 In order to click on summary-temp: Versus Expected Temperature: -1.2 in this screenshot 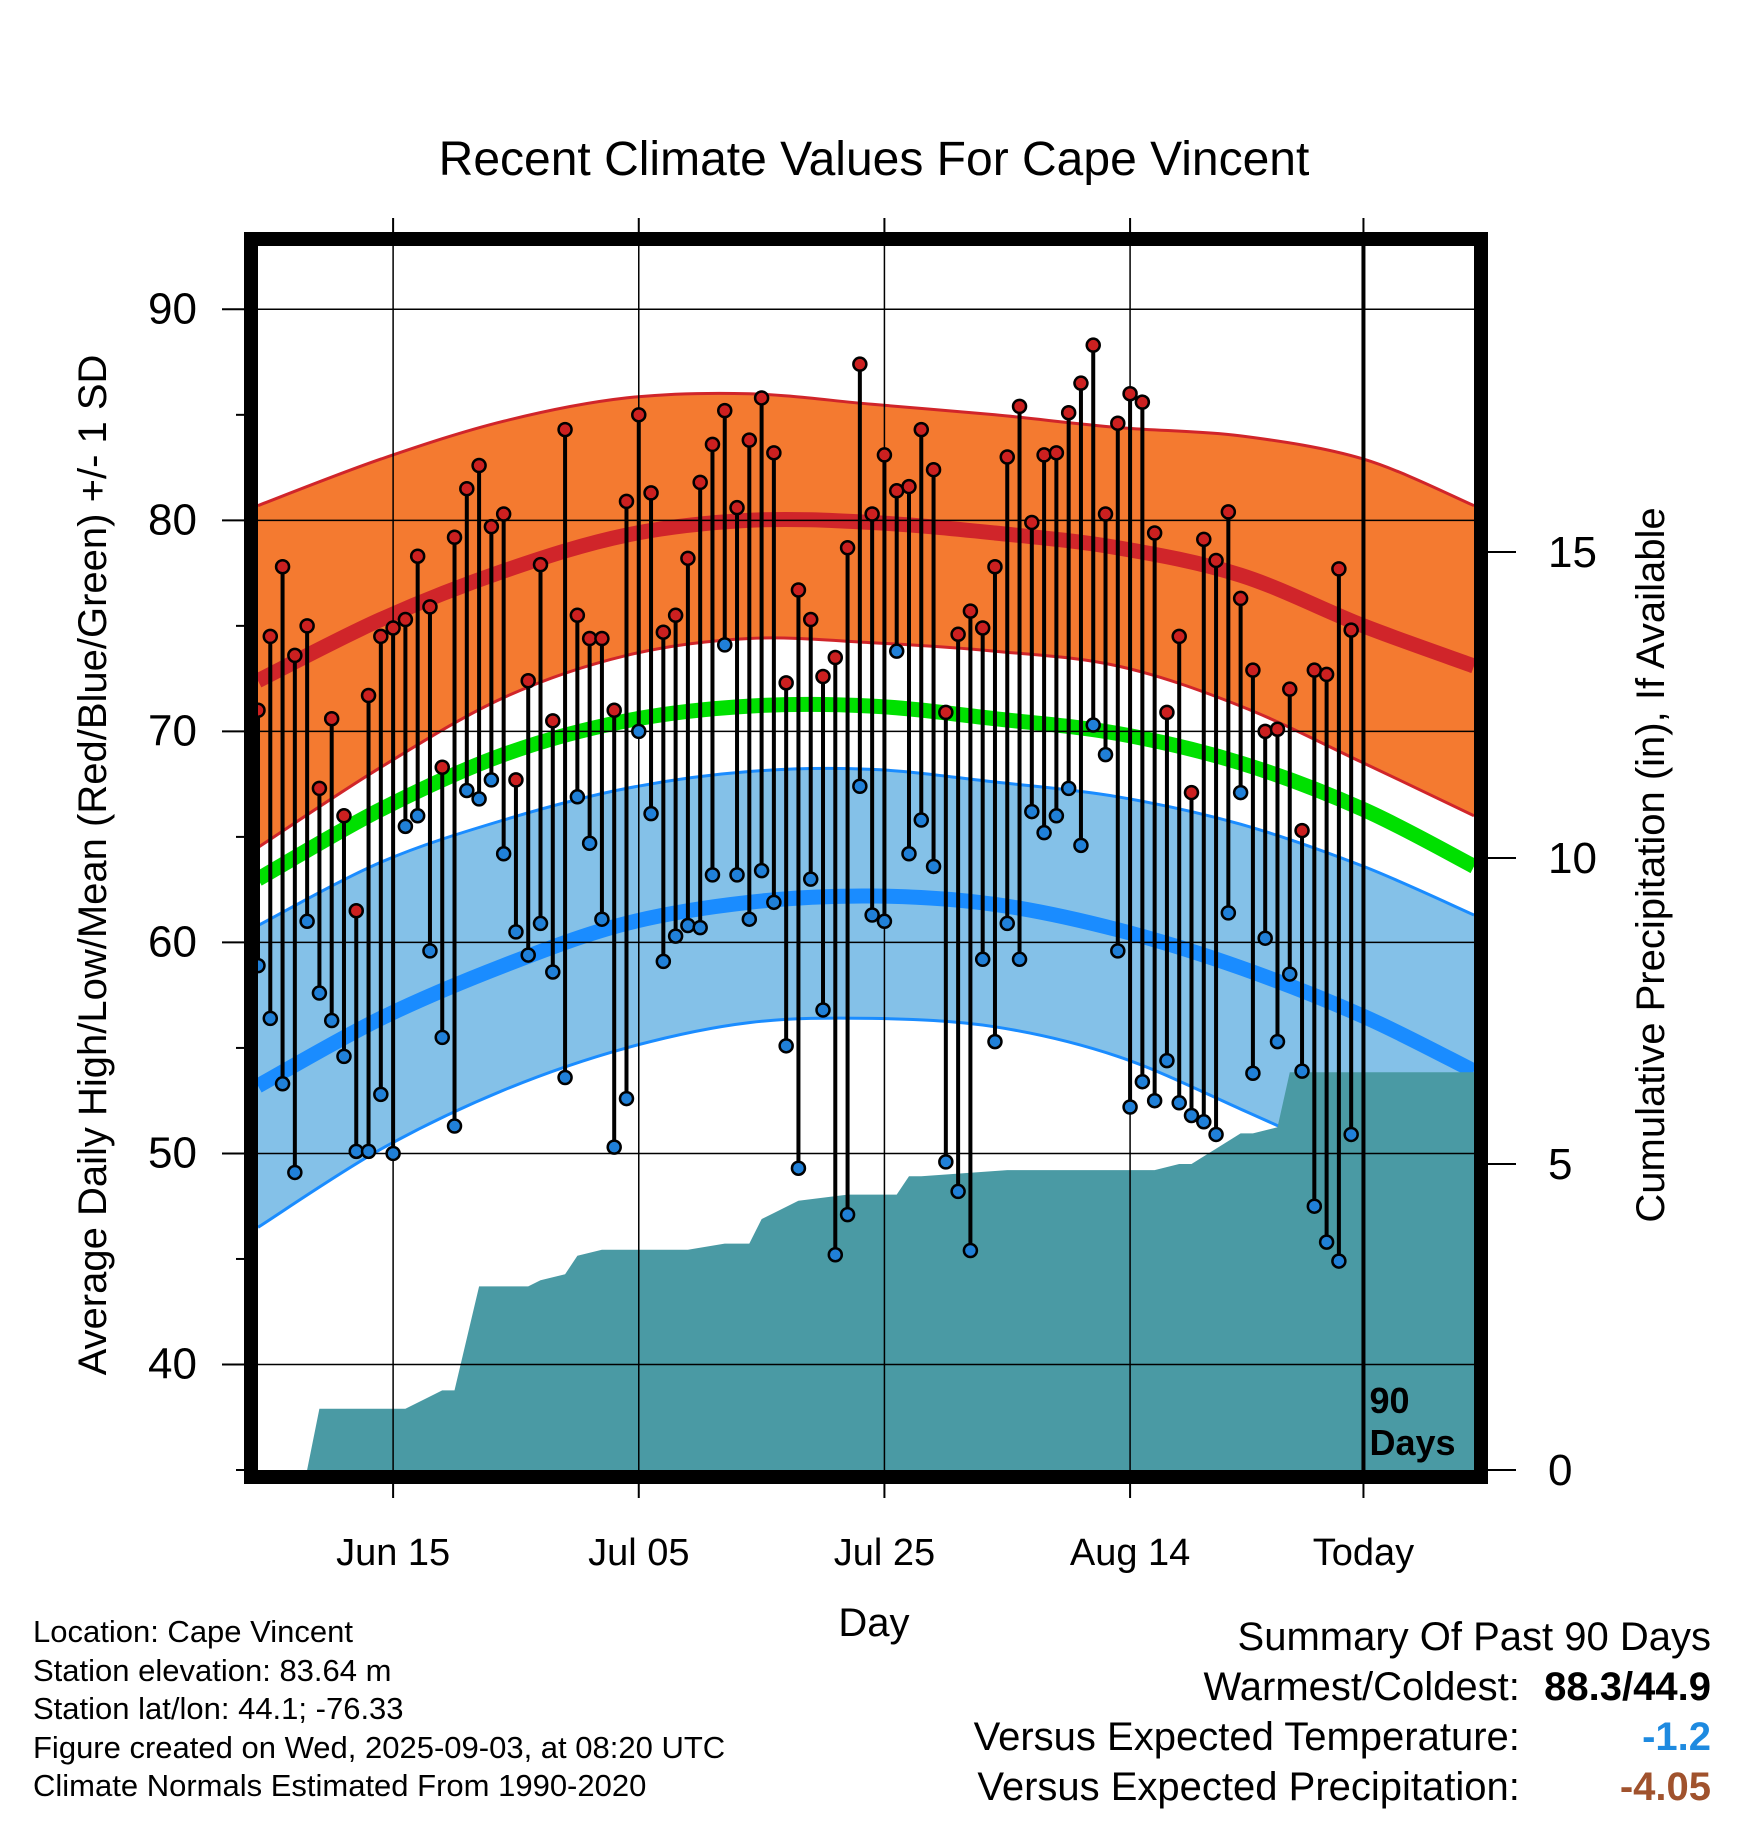, I will do `click(1342, 1737)`.